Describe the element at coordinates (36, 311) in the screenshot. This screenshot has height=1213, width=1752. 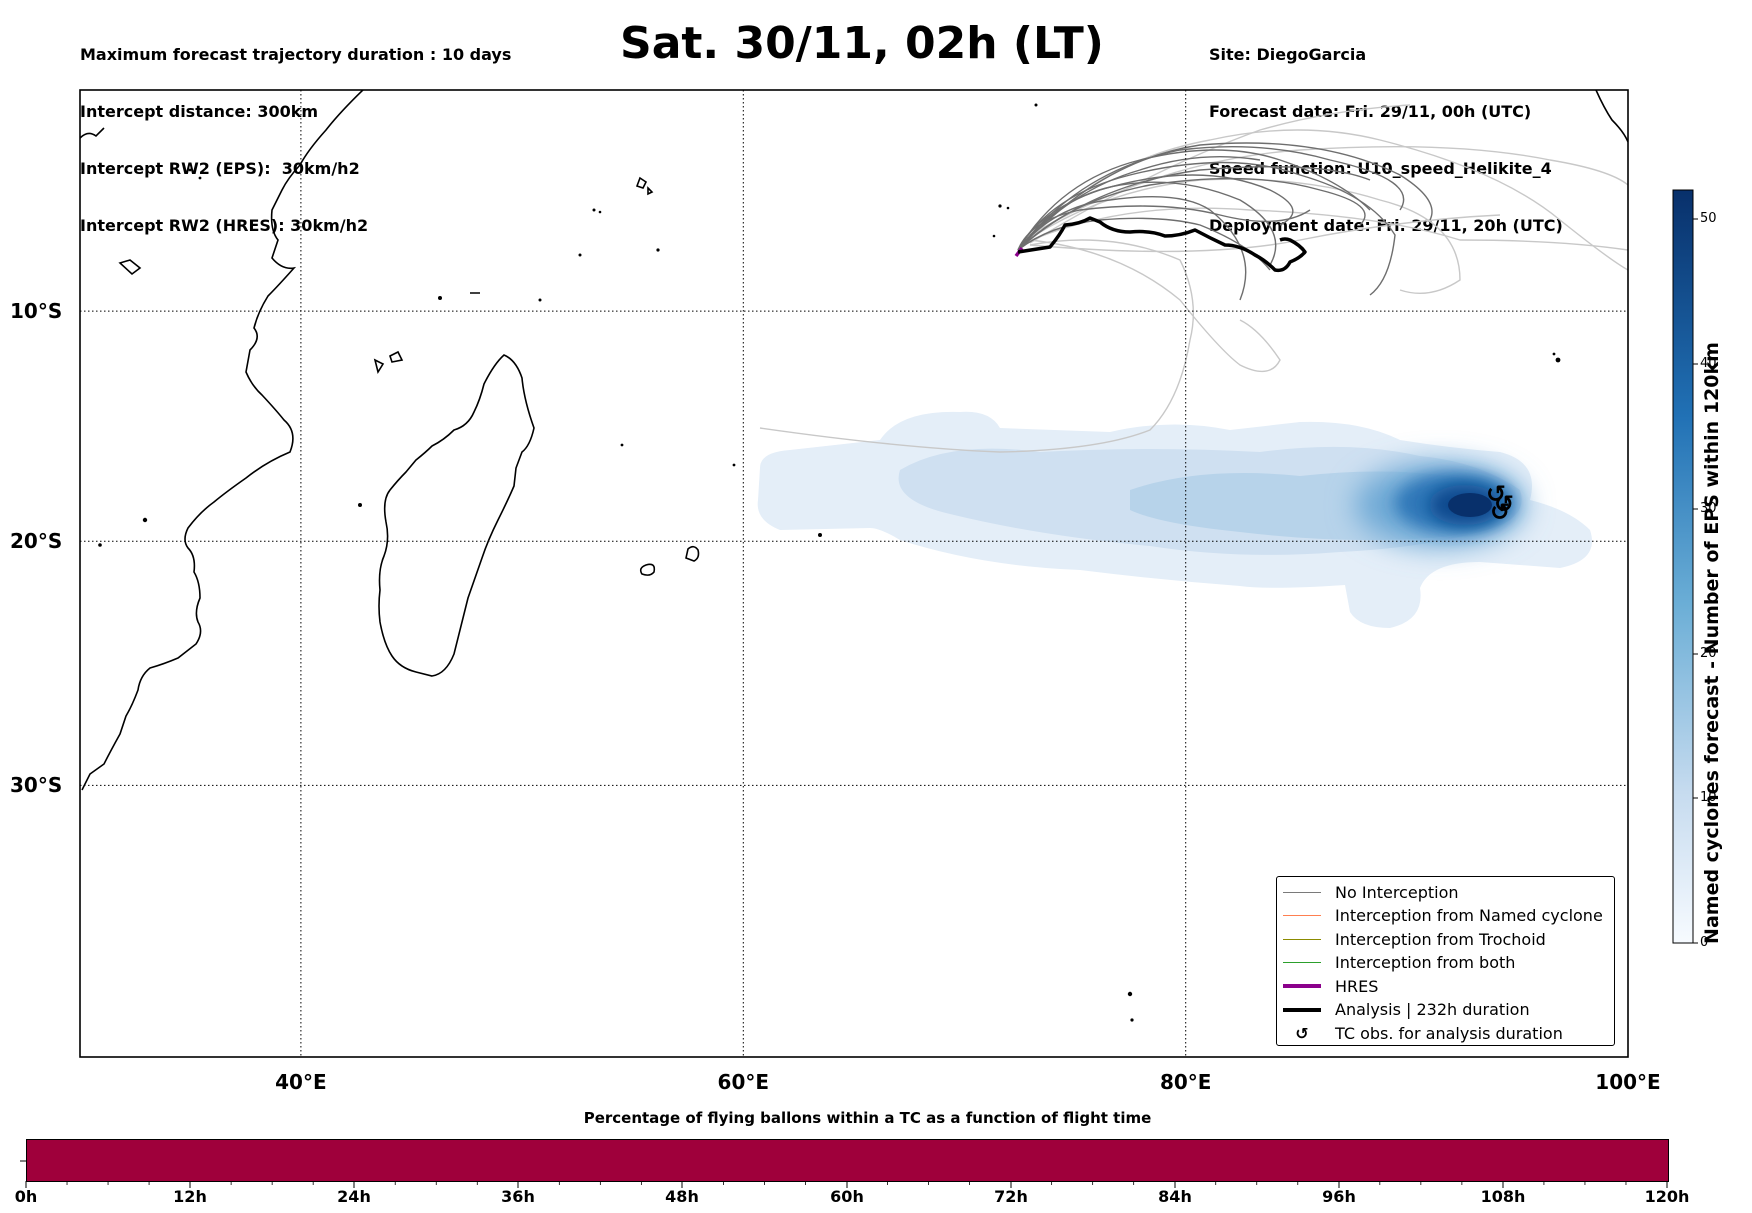
I see `lat-tick-10s: 10°S` at that location.